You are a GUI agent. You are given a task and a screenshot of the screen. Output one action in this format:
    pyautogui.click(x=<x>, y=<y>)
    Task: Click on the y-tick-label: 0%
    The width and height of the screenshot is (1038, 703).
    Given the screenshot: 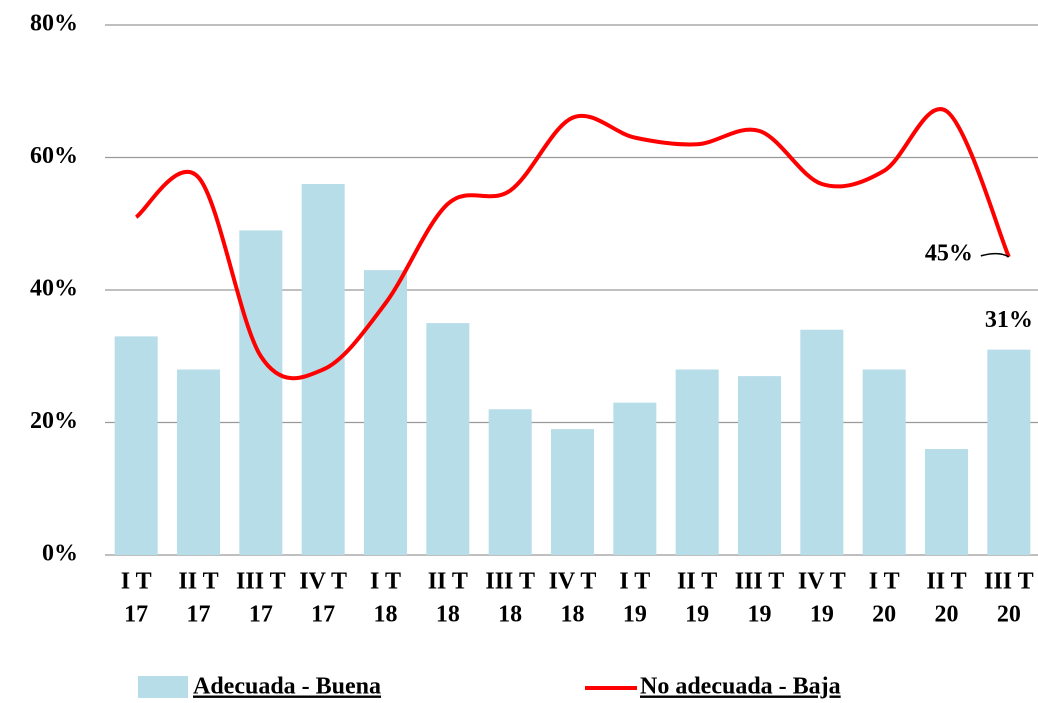 What is the action you would take?
    pyautogui.click(x=60, y=554)
    